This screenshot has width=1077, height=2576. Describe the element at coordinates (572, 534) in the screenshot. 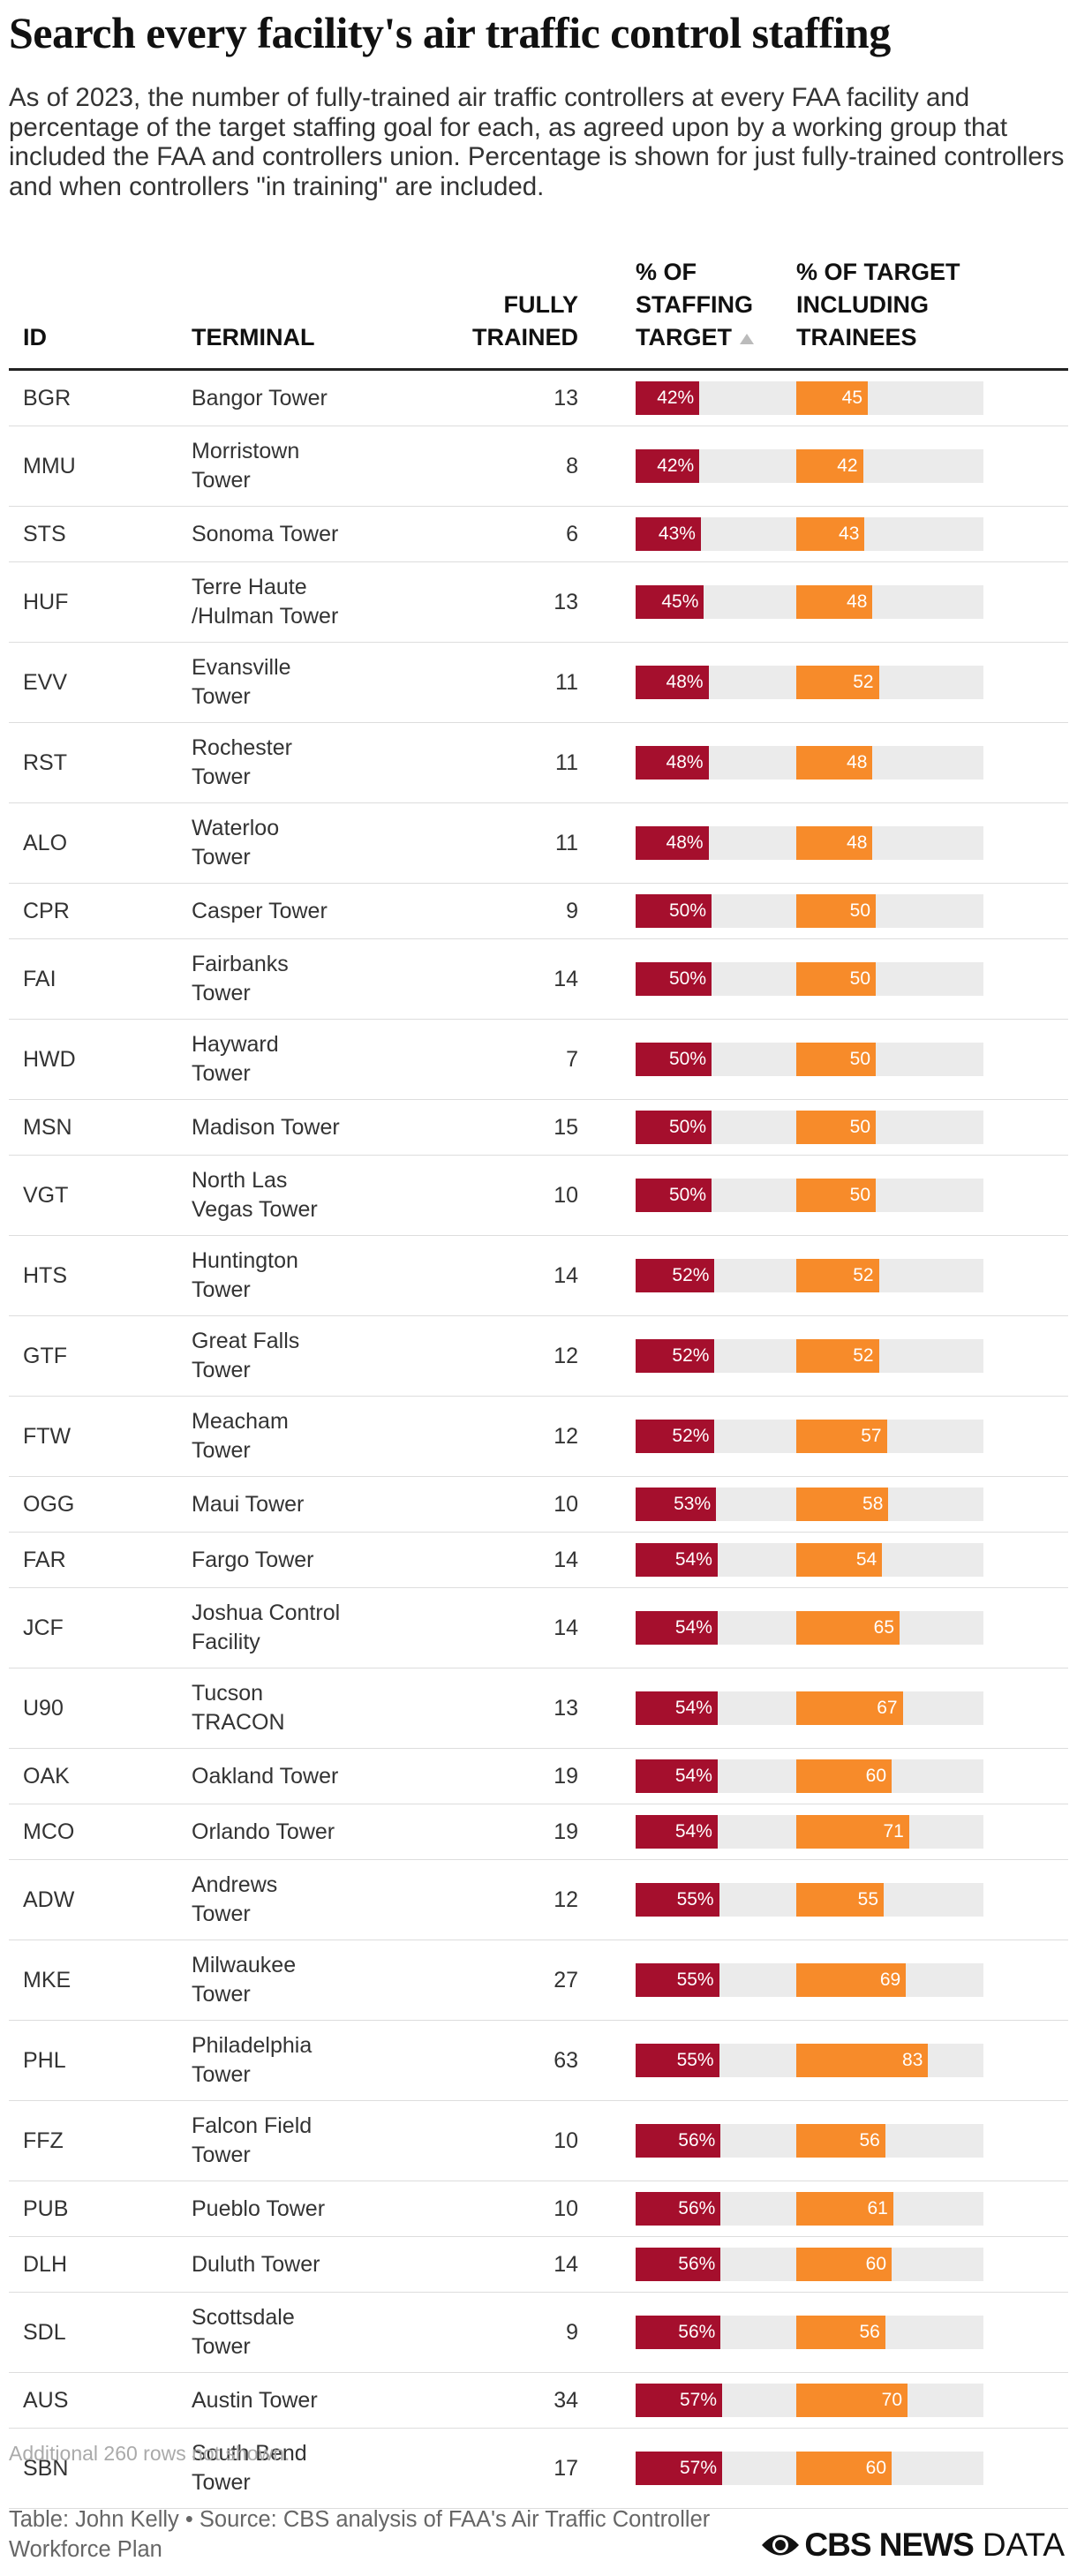

I see `cell-fully-trained: 6` at that location.